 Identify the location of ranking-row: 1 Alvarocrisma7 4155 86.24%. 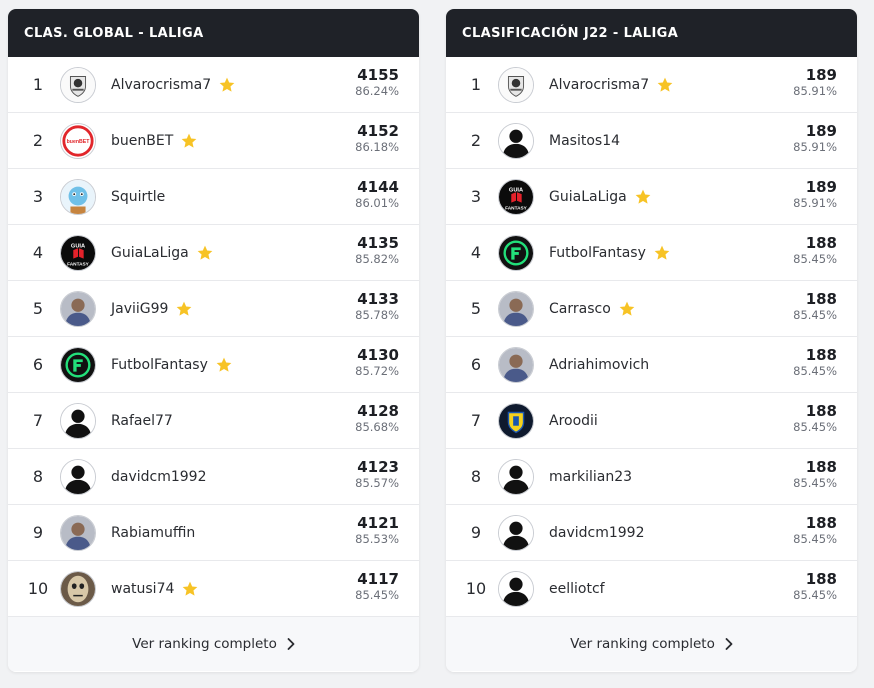
(213, 85).